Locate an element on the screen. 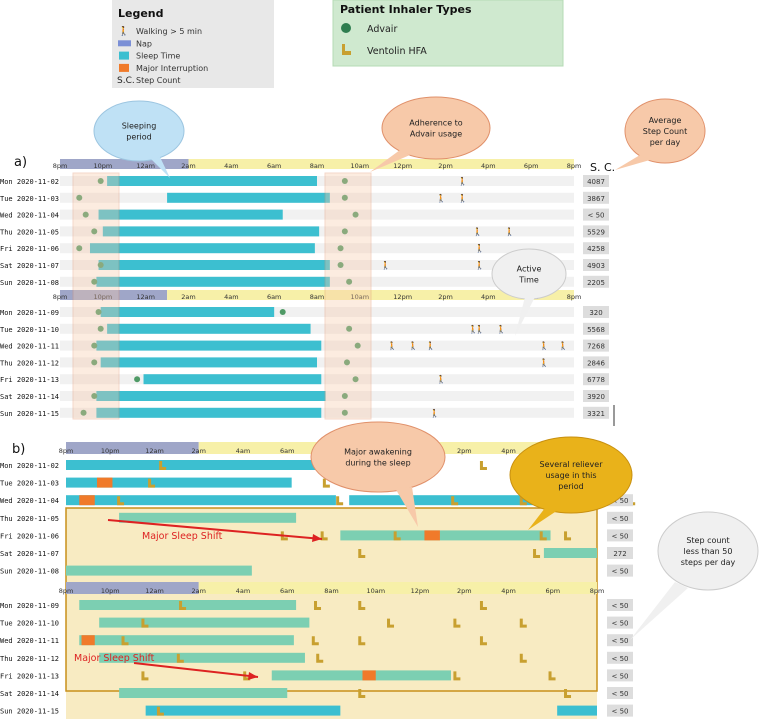 Image resolution: width=776 pixels, height=719 pixels. step-count-value: 5529 is located at coordinates (596, 232).